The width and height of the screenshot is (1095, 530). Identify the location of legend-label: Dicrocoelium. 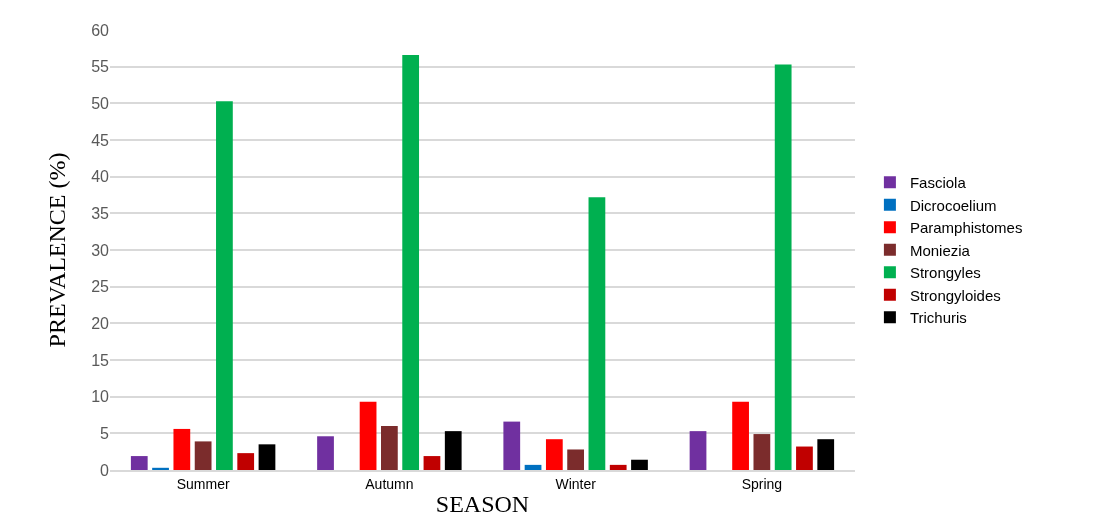
(953, 205).